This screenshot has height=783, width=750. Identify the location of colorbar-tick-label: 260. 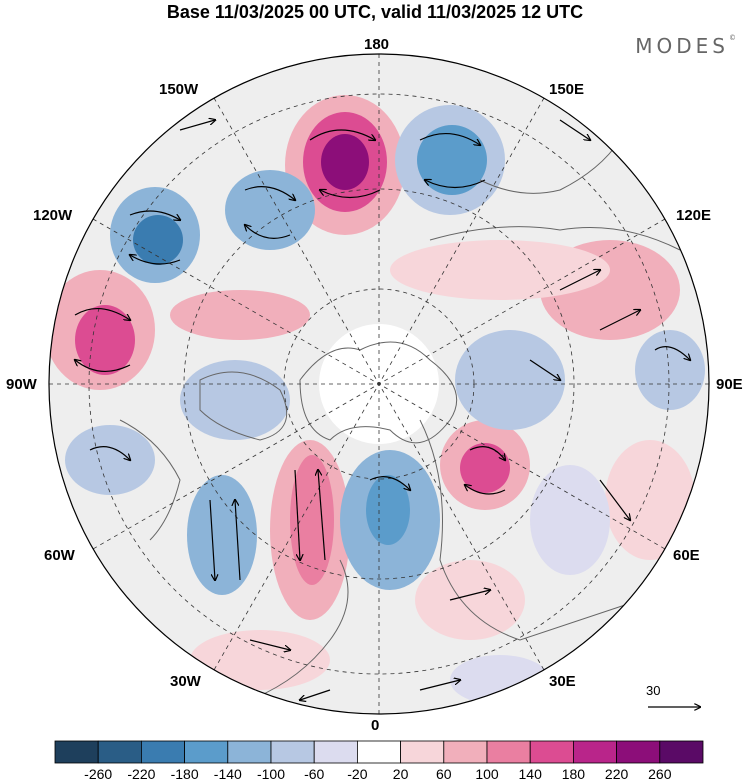
(660, 774).